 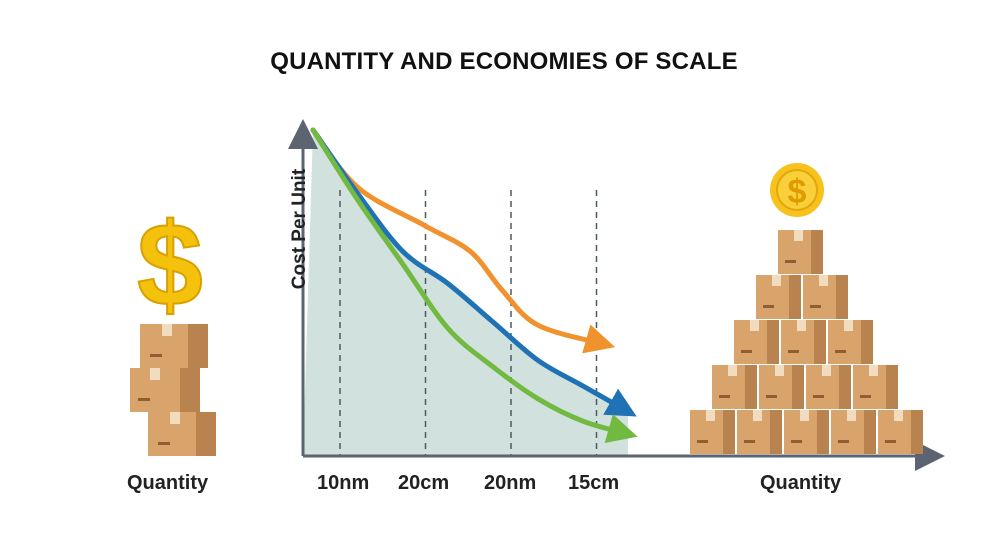 What do you see at coordinates (510, 483) in the screenshot?
I see `x-tick-label: 20nm` at bounding box center [510, 483].